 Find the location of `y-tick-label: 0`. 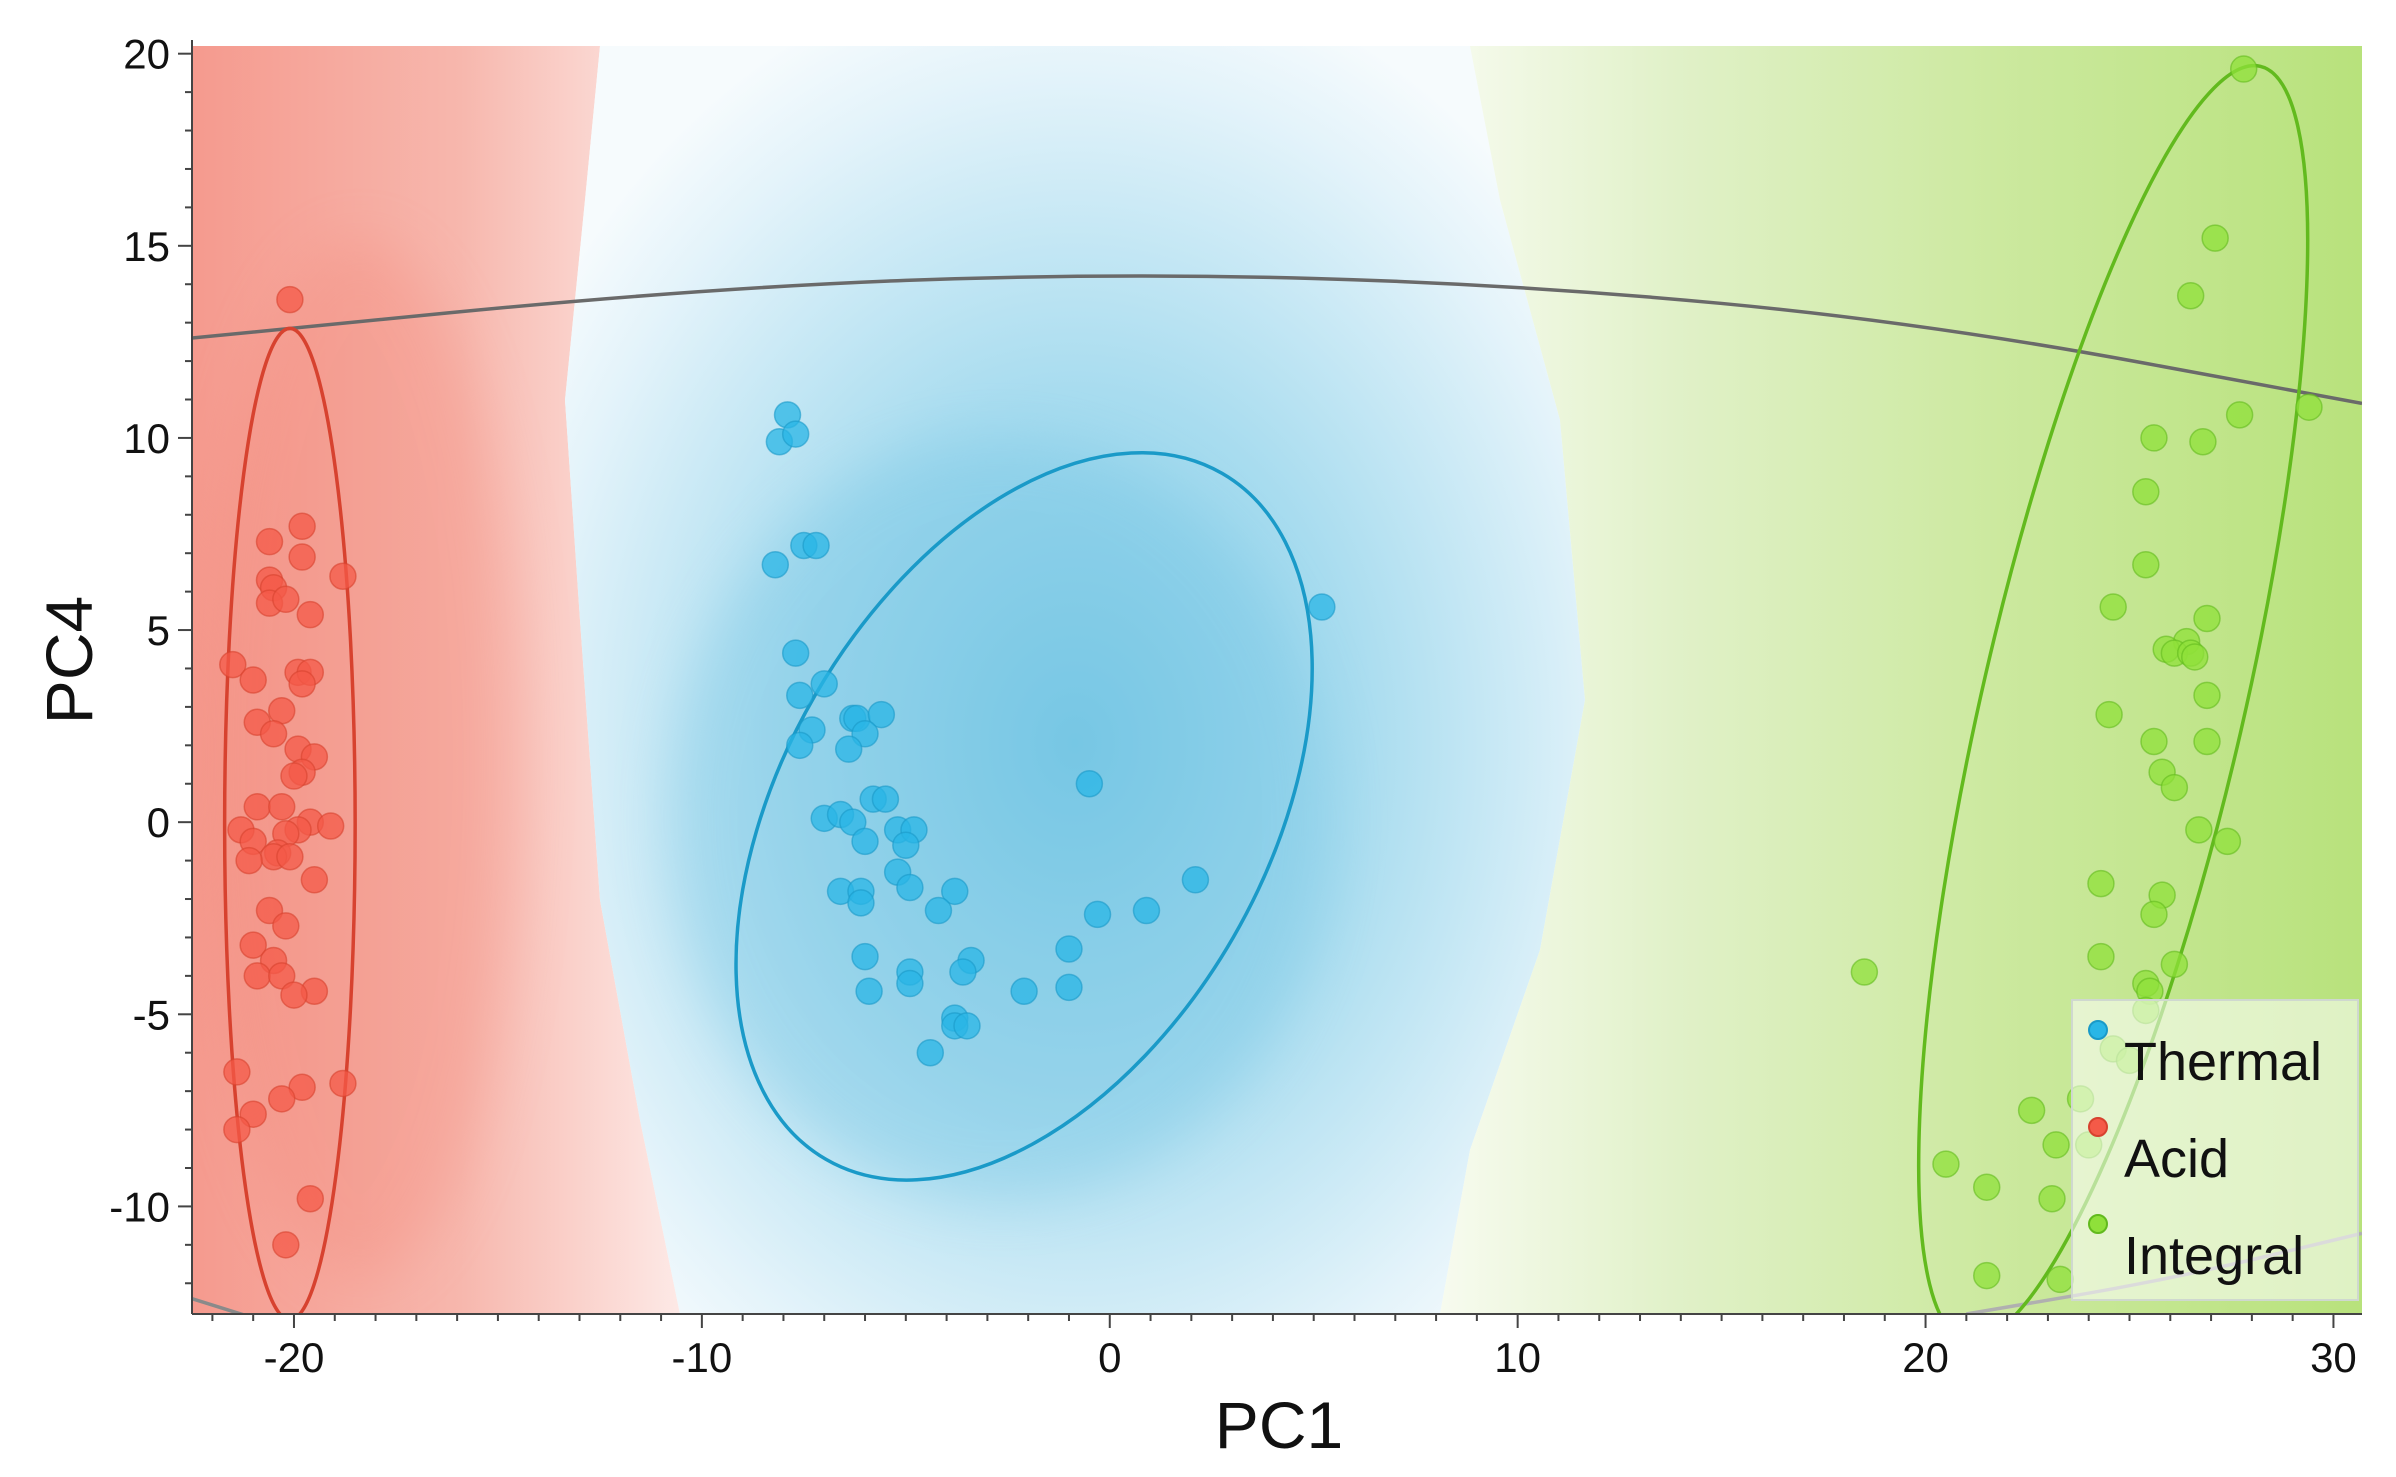

y-tick-label: 0 is located at coordinates (158, 822).